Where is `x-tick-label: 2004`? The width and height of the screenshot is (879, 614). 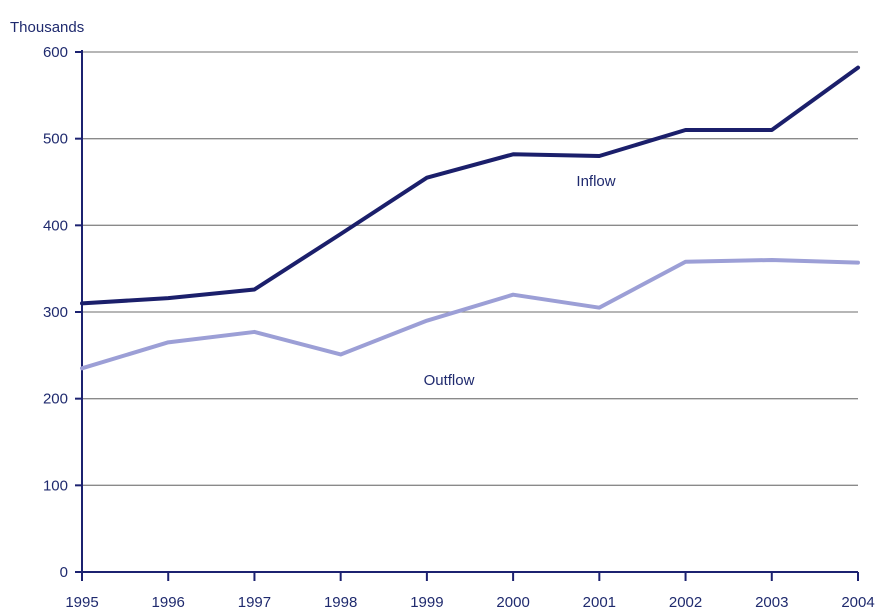 x-tick-label: 2004 is located at coordinates (857, 602).